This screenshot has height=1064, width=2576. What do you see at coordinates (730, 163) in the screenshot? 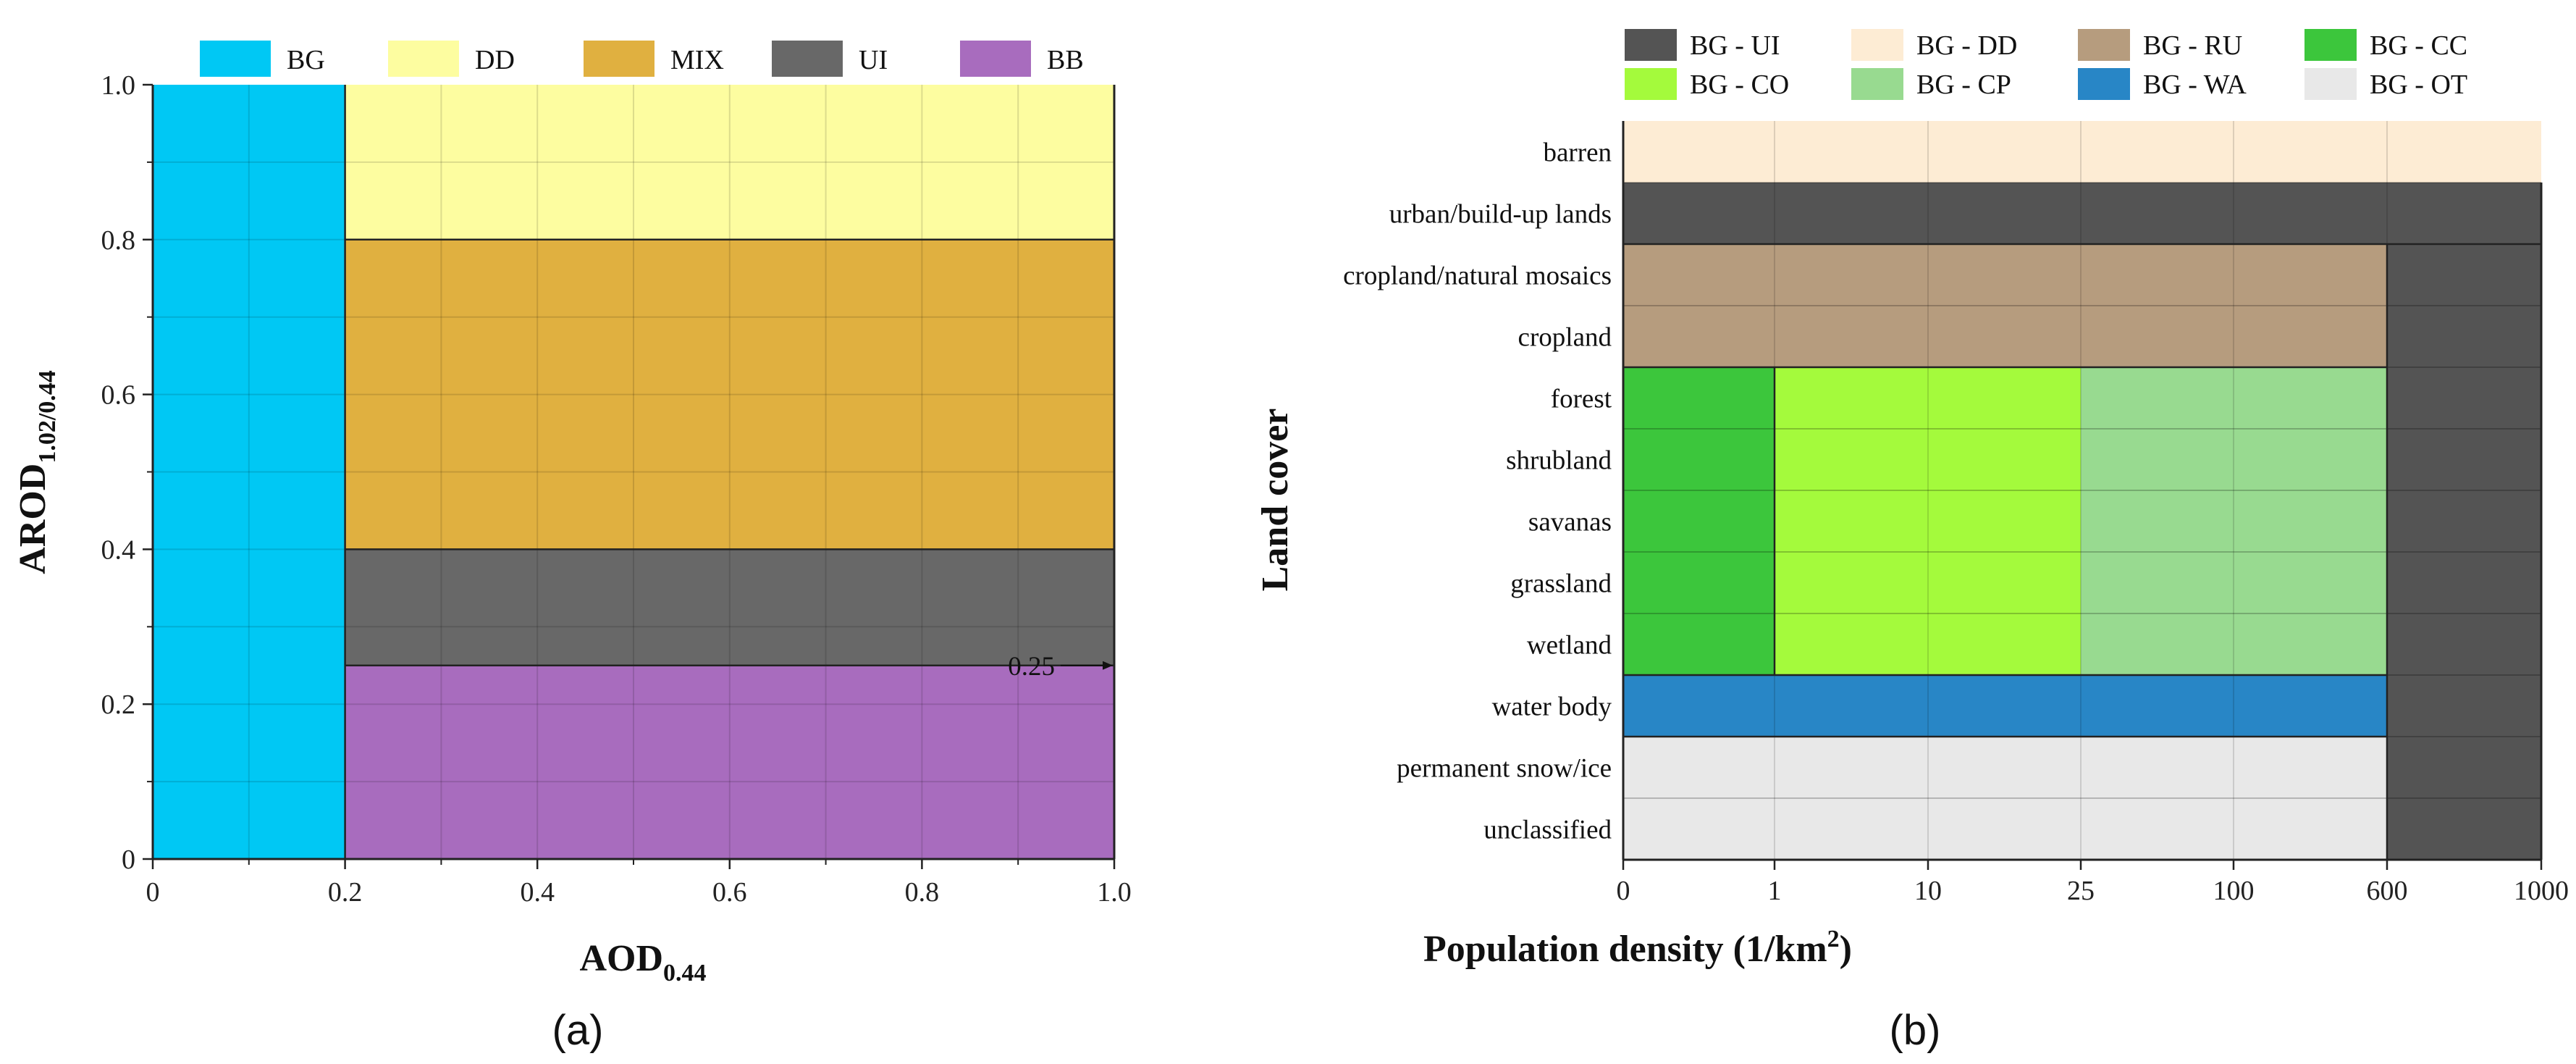
I see `region-dd` at bounding box center [730, 163].